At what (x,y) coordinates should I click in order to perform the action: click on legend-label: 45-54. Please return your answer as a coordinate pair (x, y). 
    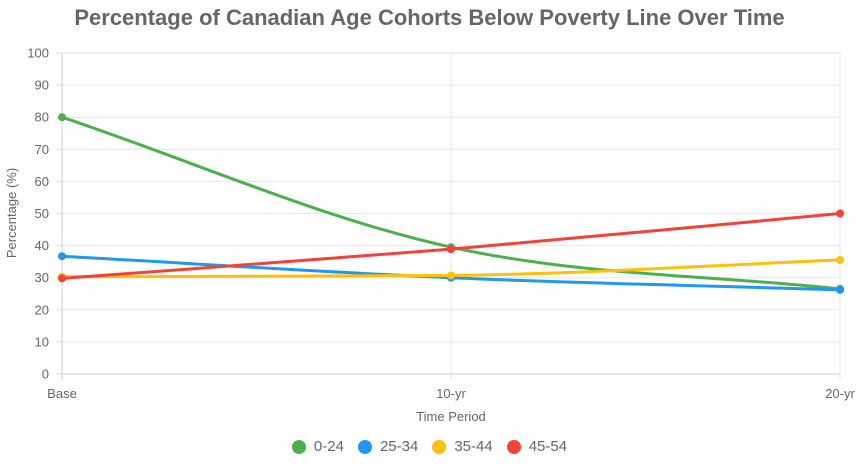
    Looking at the image, I should click on (548, 446).